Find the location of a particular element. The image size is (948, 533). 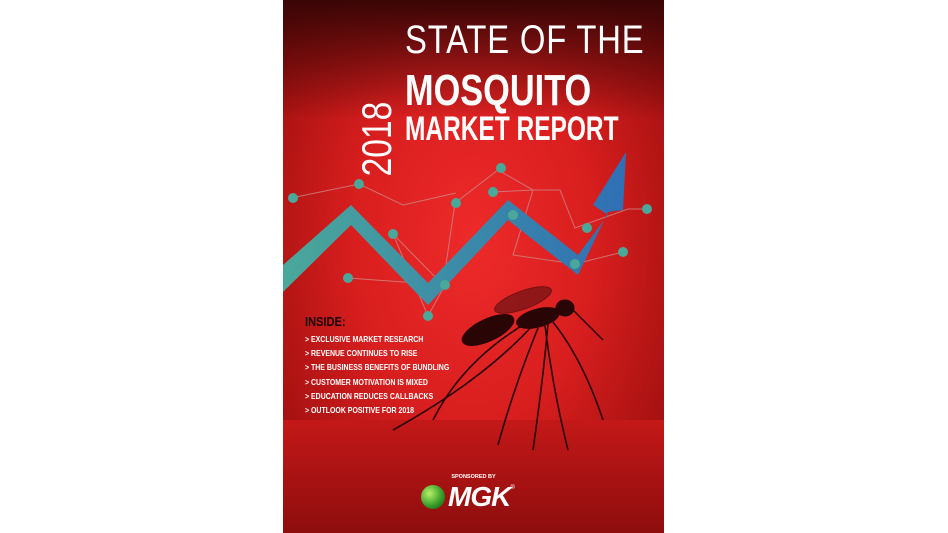

inside-heading: INSIDE: is located at coordinates (325, 321).